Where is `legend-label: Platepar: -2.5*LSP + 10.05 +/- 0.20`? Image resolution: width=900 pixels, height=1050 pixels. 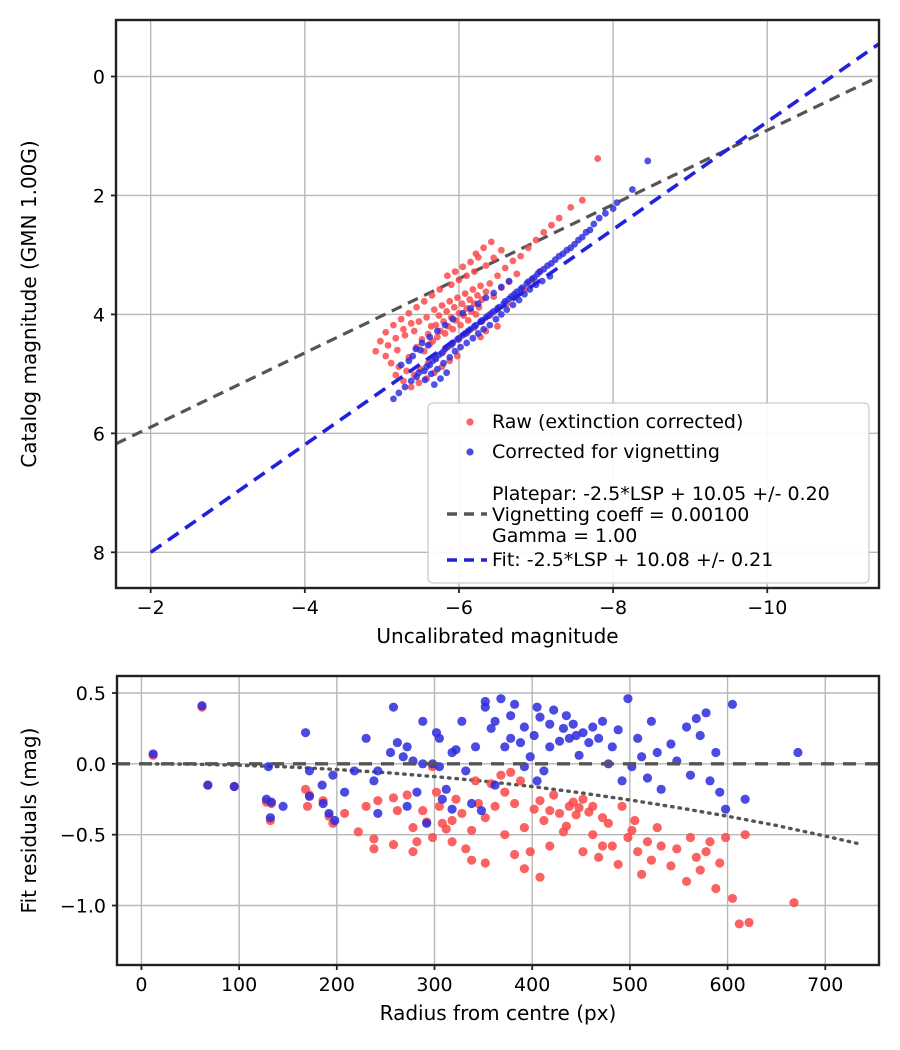
legend-label: Platepar: -2.5*LSP + 10.05 +/- 0.20 is located at coordinates (661, 494).